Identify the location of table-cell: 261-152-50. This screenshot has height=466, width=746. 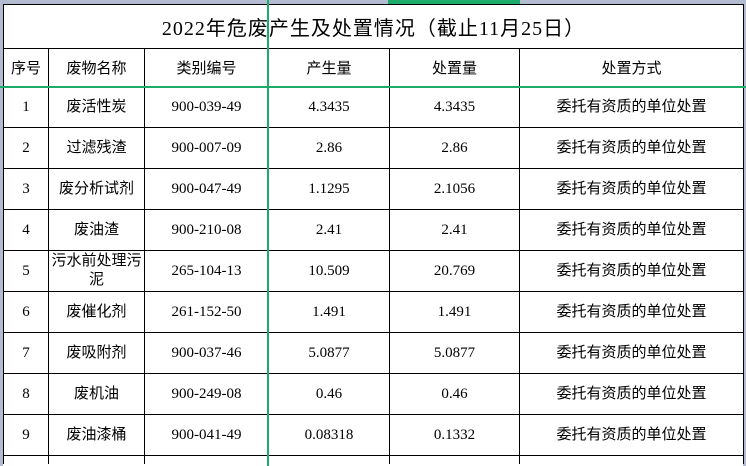
(206, 312).